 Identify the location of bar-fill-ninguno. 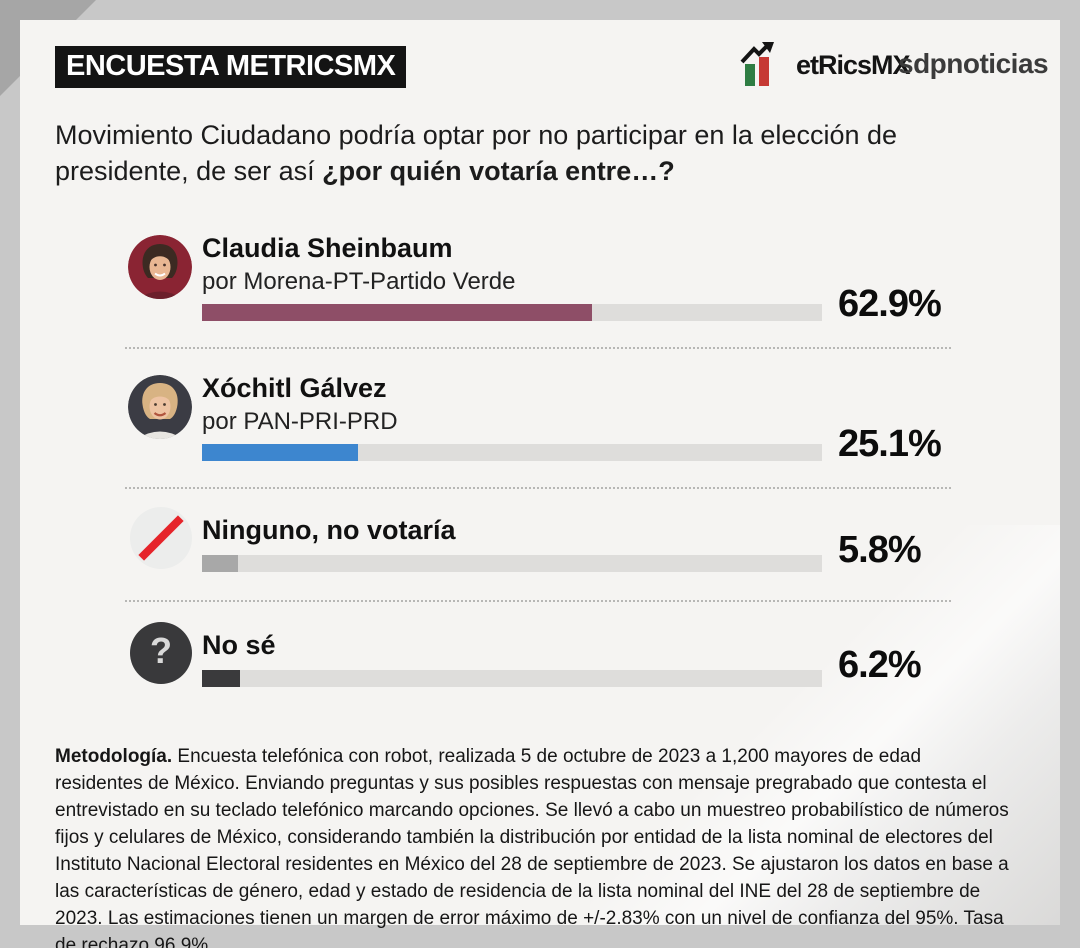
(220, 563).